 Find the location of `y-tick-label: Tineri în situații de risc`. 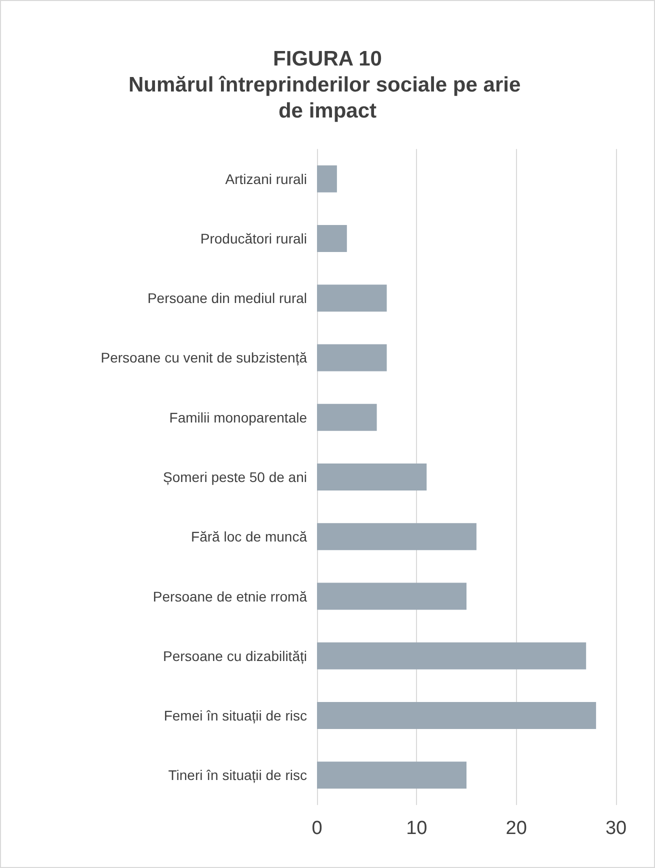

y-tick-label: Tineri în situații de risc is located at coordinates (237, 775).